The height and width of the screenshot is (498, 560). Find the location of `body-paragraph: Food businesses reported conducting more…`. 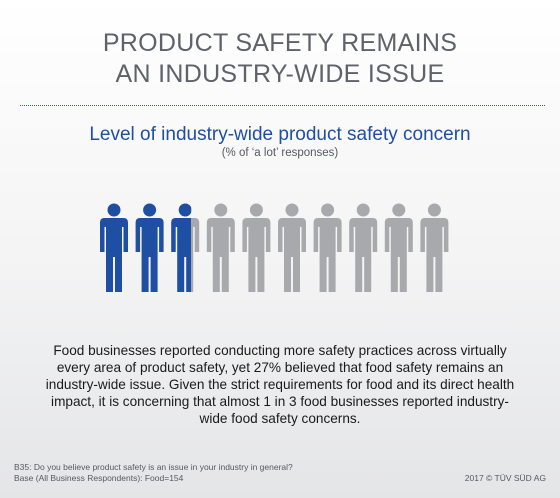

body-paragraph: Food businesses reported conducting more… is located at coordinates (280, 384).